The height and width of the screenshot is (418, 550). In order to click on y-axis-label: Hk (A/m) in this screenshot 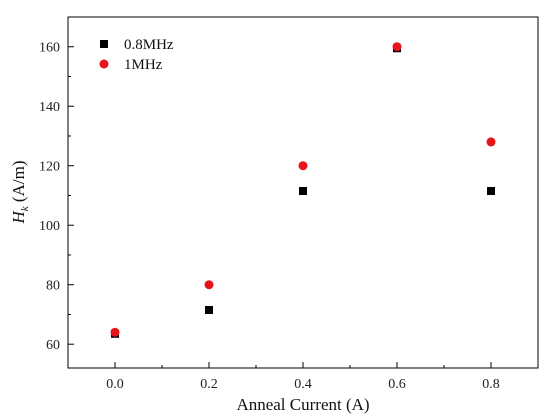, I will do `click(20, 193)`.